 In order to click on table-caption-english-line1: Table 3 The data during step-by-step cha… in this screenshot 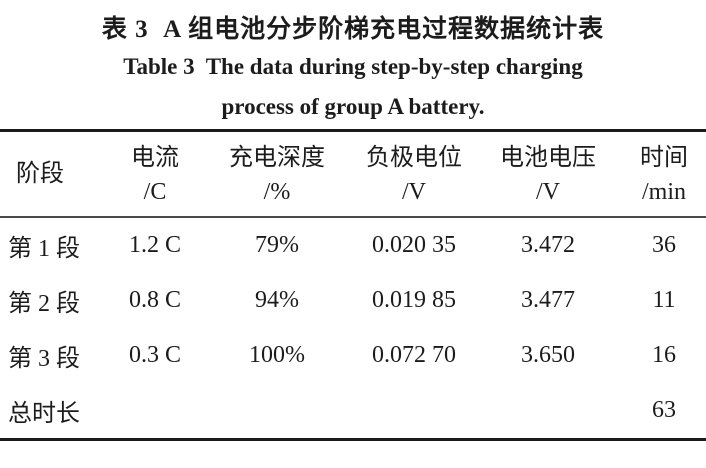, I will do `click(353, 66)`.